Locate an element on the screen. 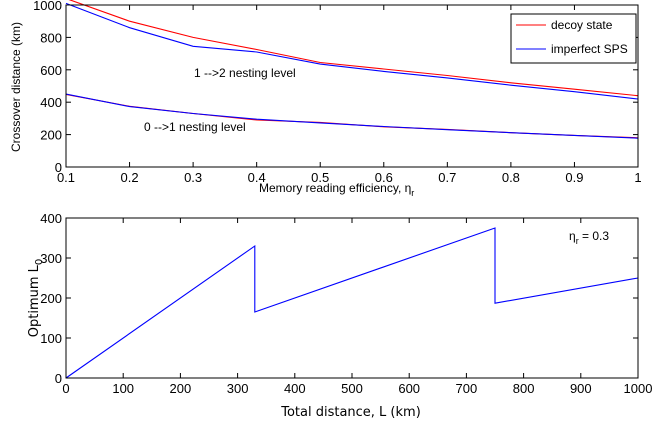  legend-box is located at coordinates (573, 38).